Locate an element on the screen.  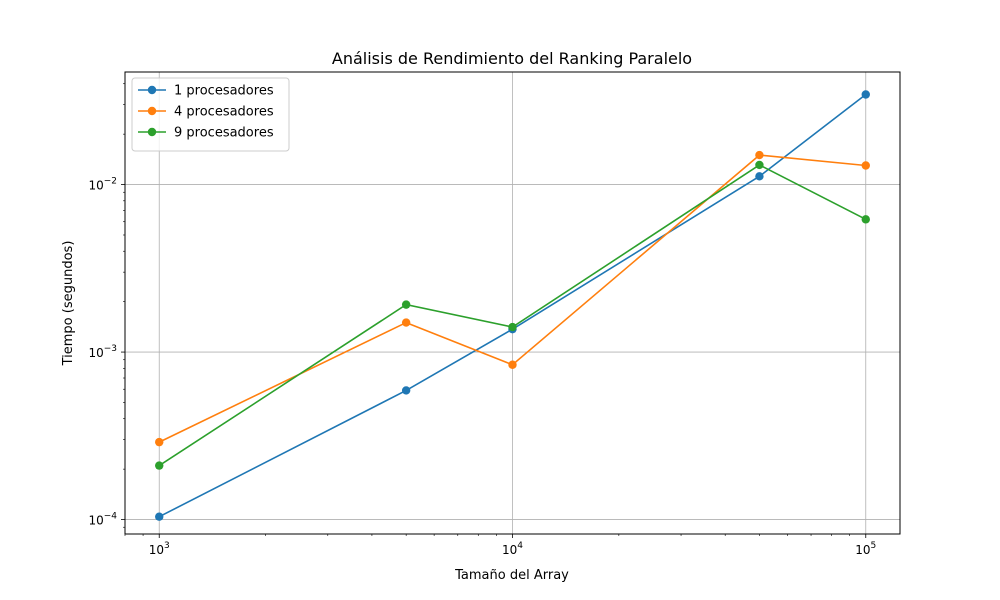
y-tick-label: 10⁻³ is located at coordinates (102, 352).